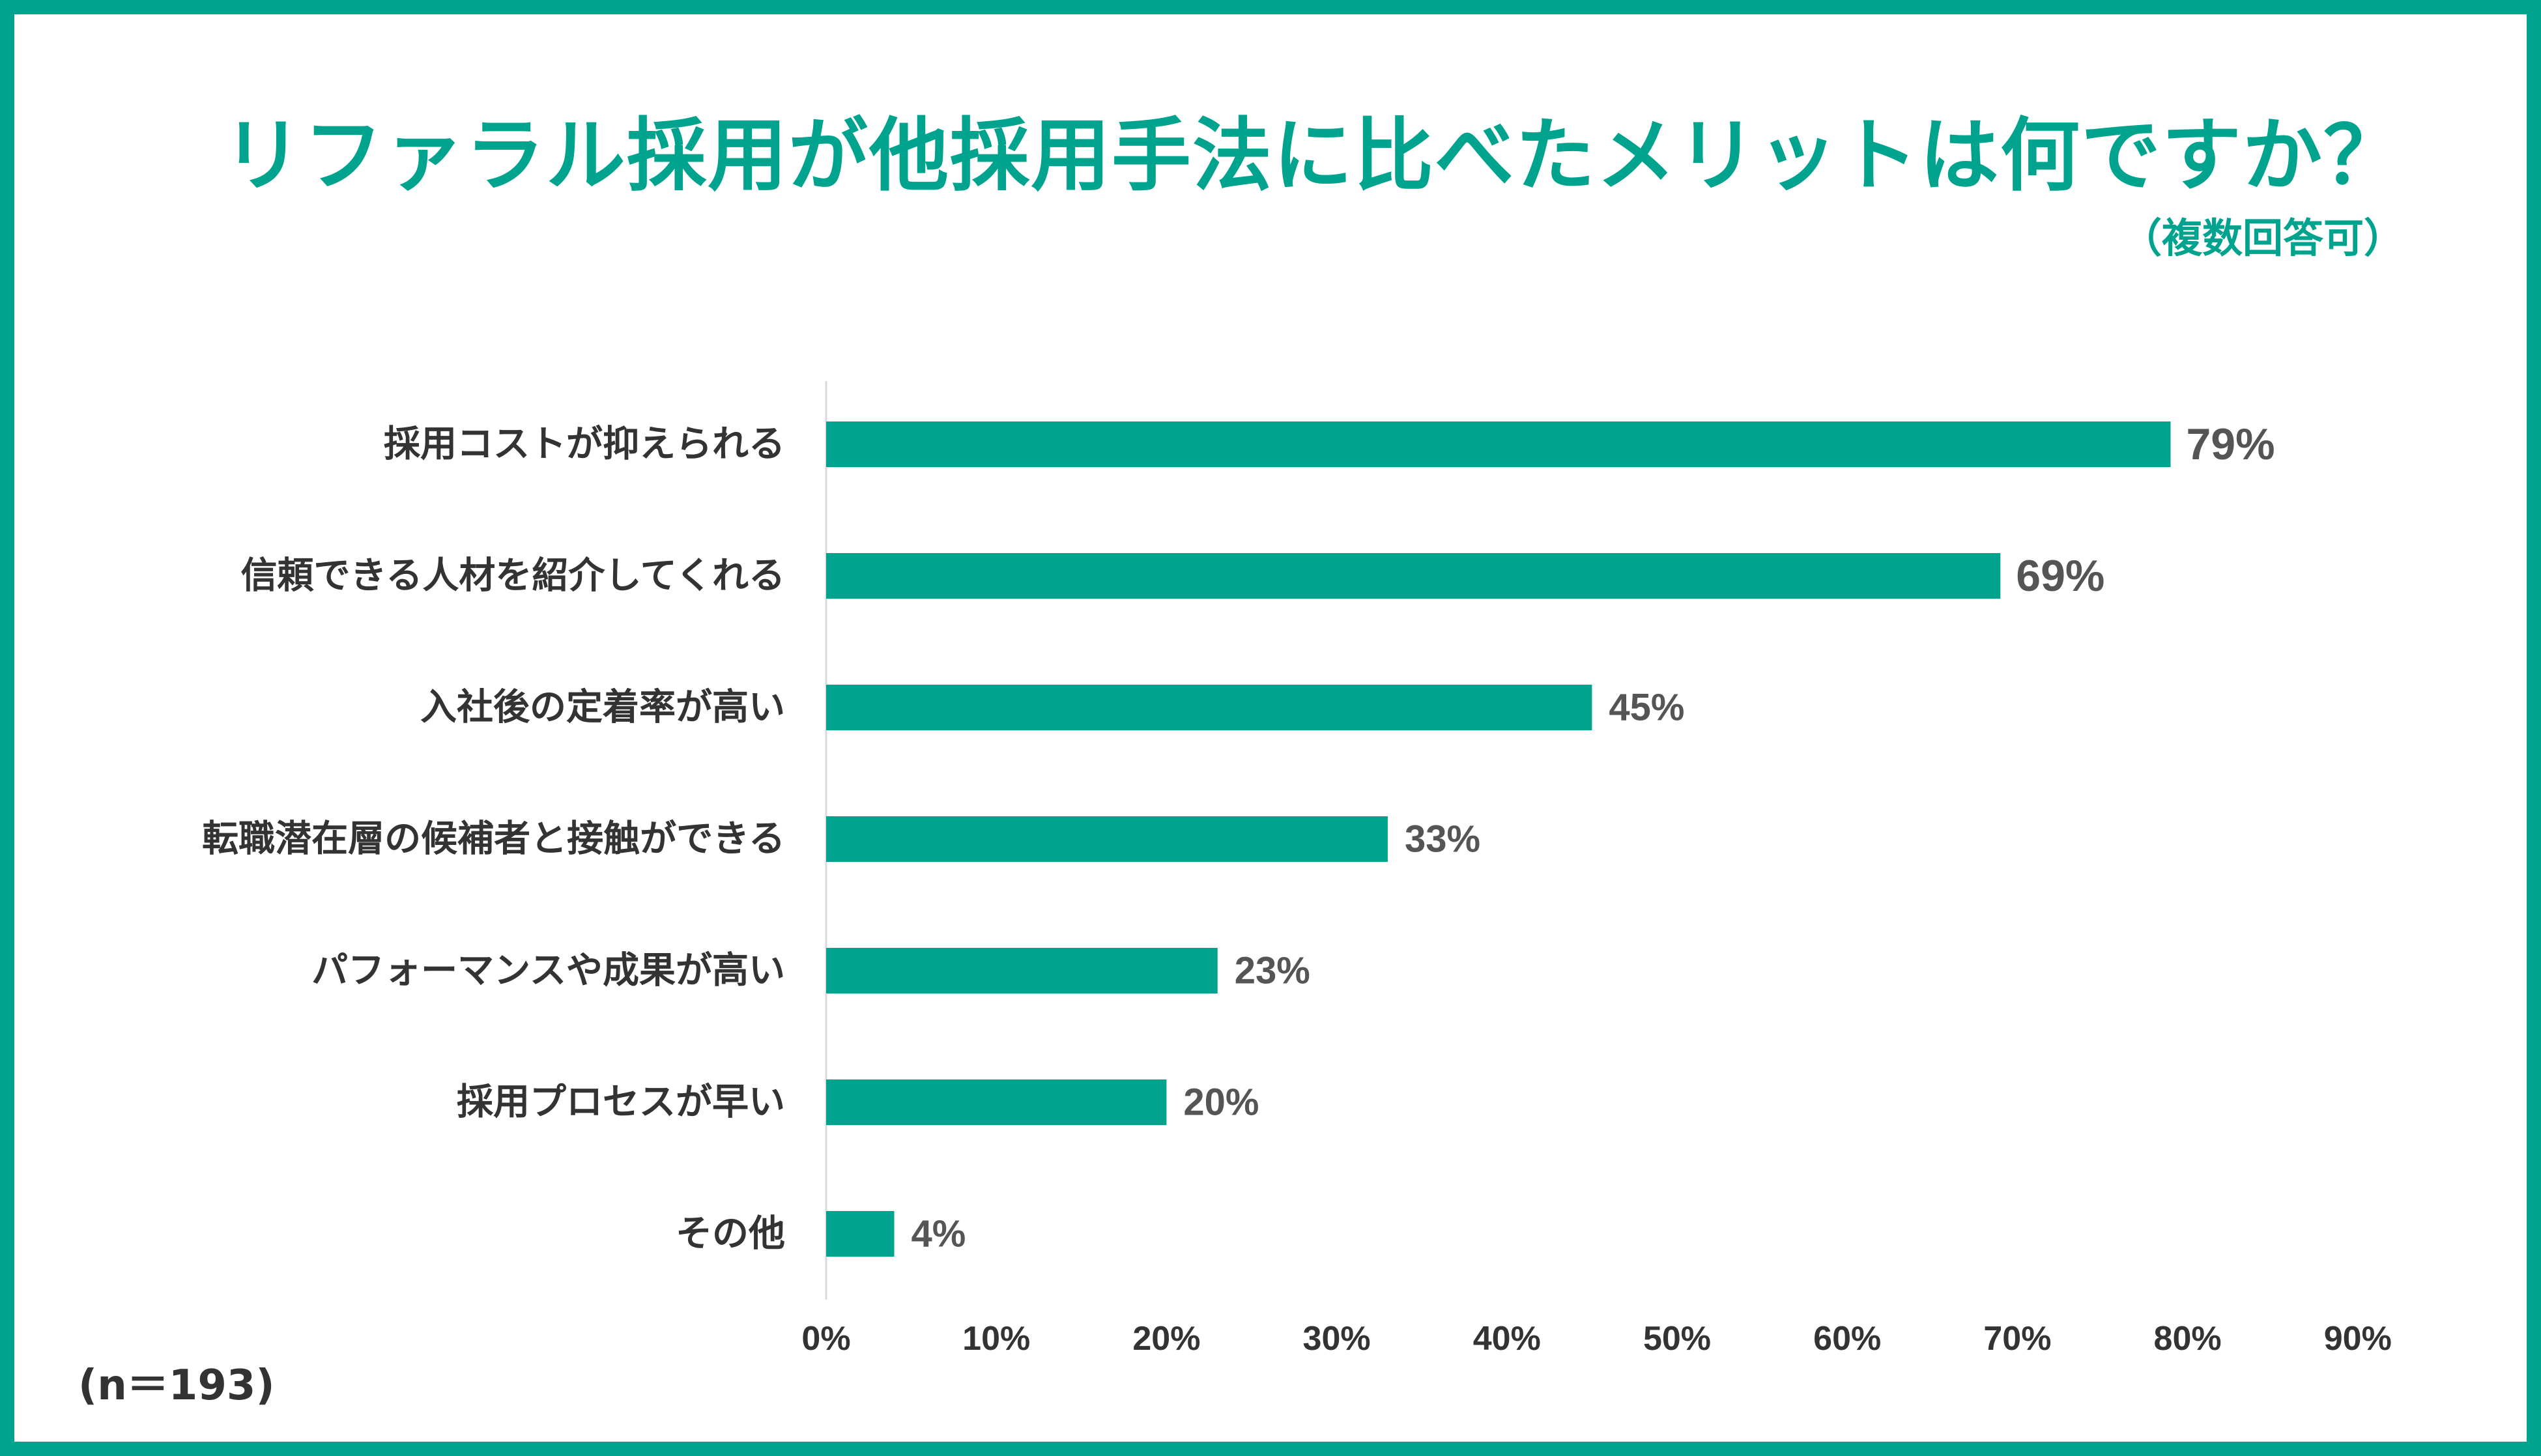 This screenshot has height=1456, width=2541. Describe the element at coordinates (1442, 839) in the screenshot. I see `value-label: 33%` at that location.